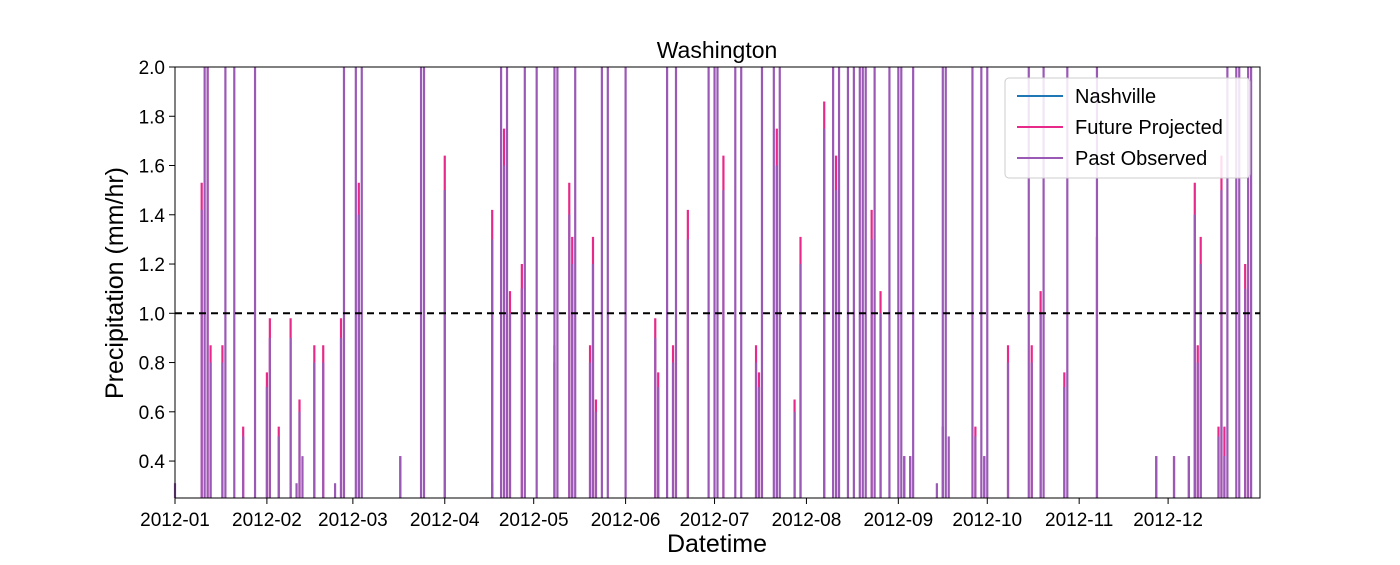  I want to click on legend-label: Future Projected, so click(1149, 128).